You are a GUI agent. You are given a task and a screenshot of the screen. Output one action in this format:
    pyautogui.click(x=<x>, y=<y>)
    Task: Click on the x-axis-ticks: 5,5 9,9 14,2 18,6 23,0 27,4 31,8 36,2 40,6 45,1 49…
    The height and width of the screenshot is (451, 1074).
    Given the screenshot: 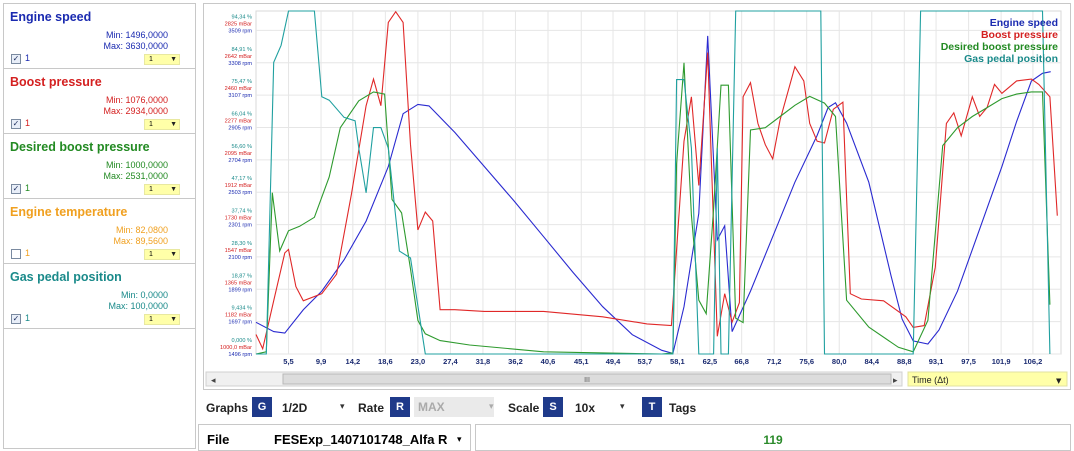 What is the action you would take?
    pyautogui.click(x=662, y=361)
    